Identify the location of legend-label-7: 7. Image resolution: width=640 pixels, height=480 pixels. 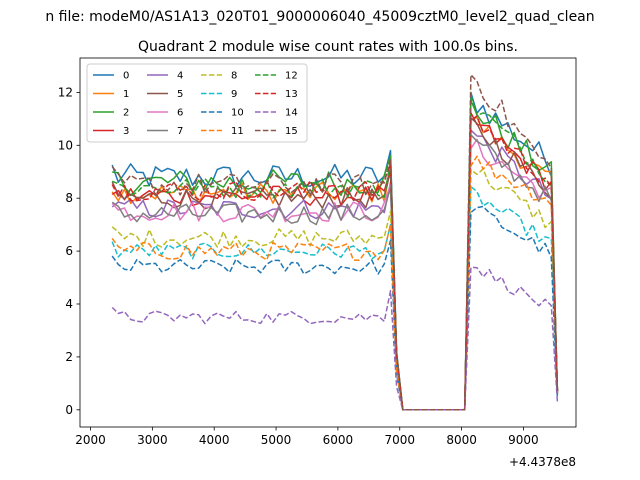
(180, 131).